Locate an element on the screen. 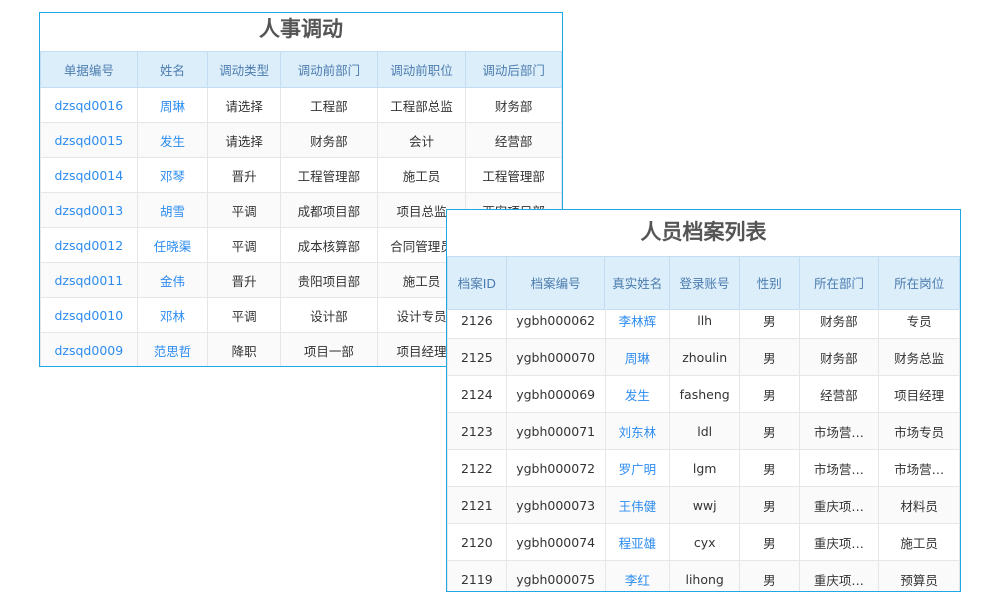 The height and width of the screenshot is (600, 1000). table-cell: 成都项目部 is located at coordinates (329, 210).